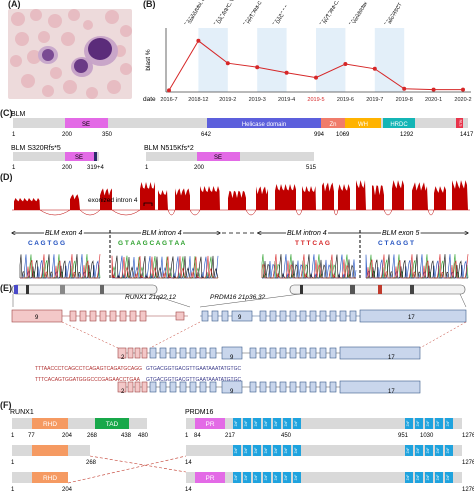 The width and height of the screenshot is (474, 495). I want to click on chr1-band, so click(412, 289).